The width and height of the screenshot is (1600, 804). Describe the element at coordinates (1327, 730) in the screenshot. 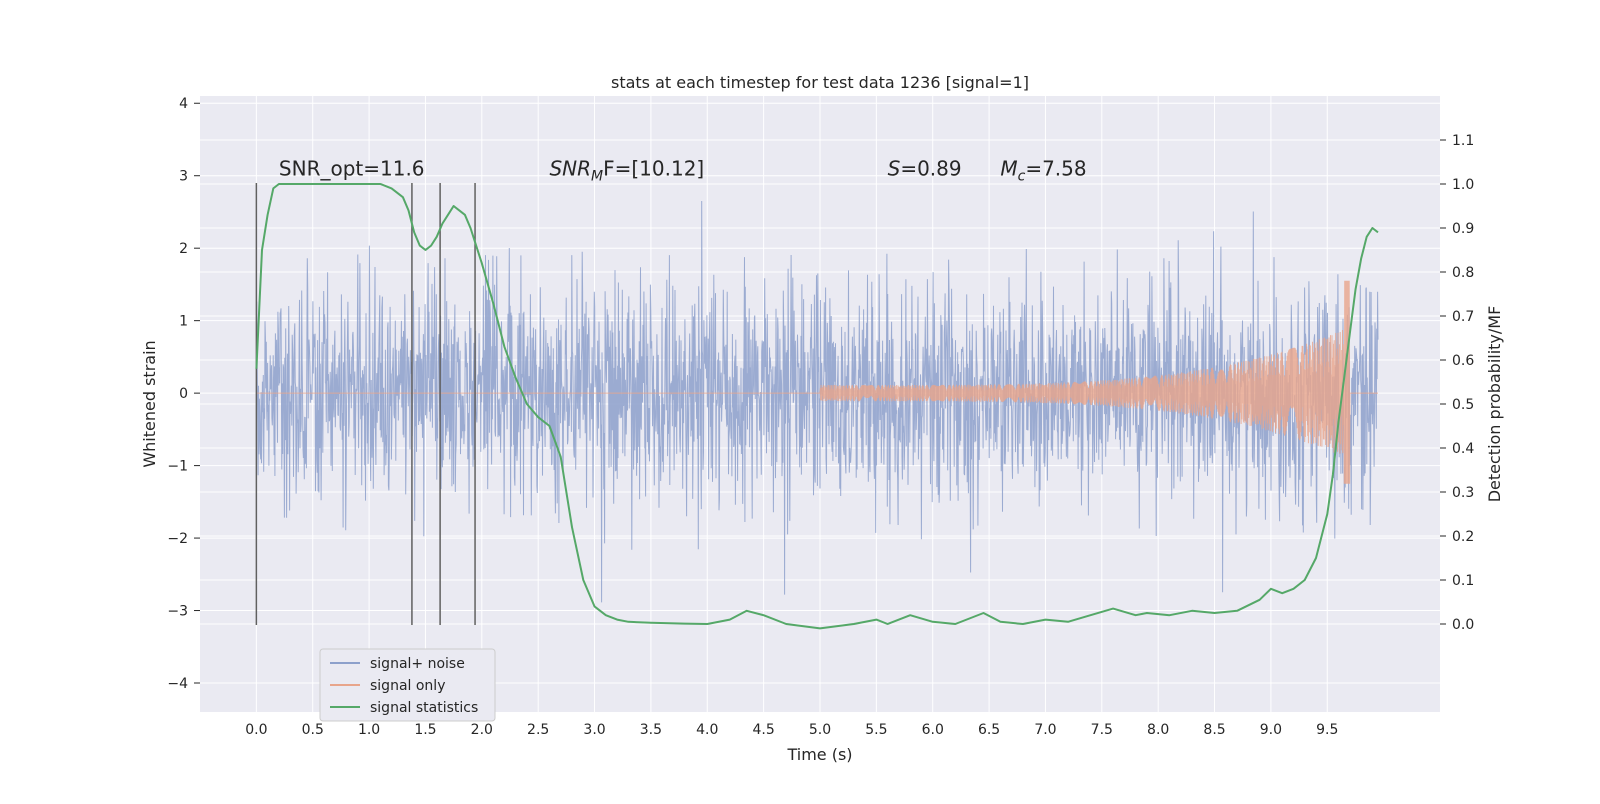

I see `x-tick-label: 9.5` at that location.